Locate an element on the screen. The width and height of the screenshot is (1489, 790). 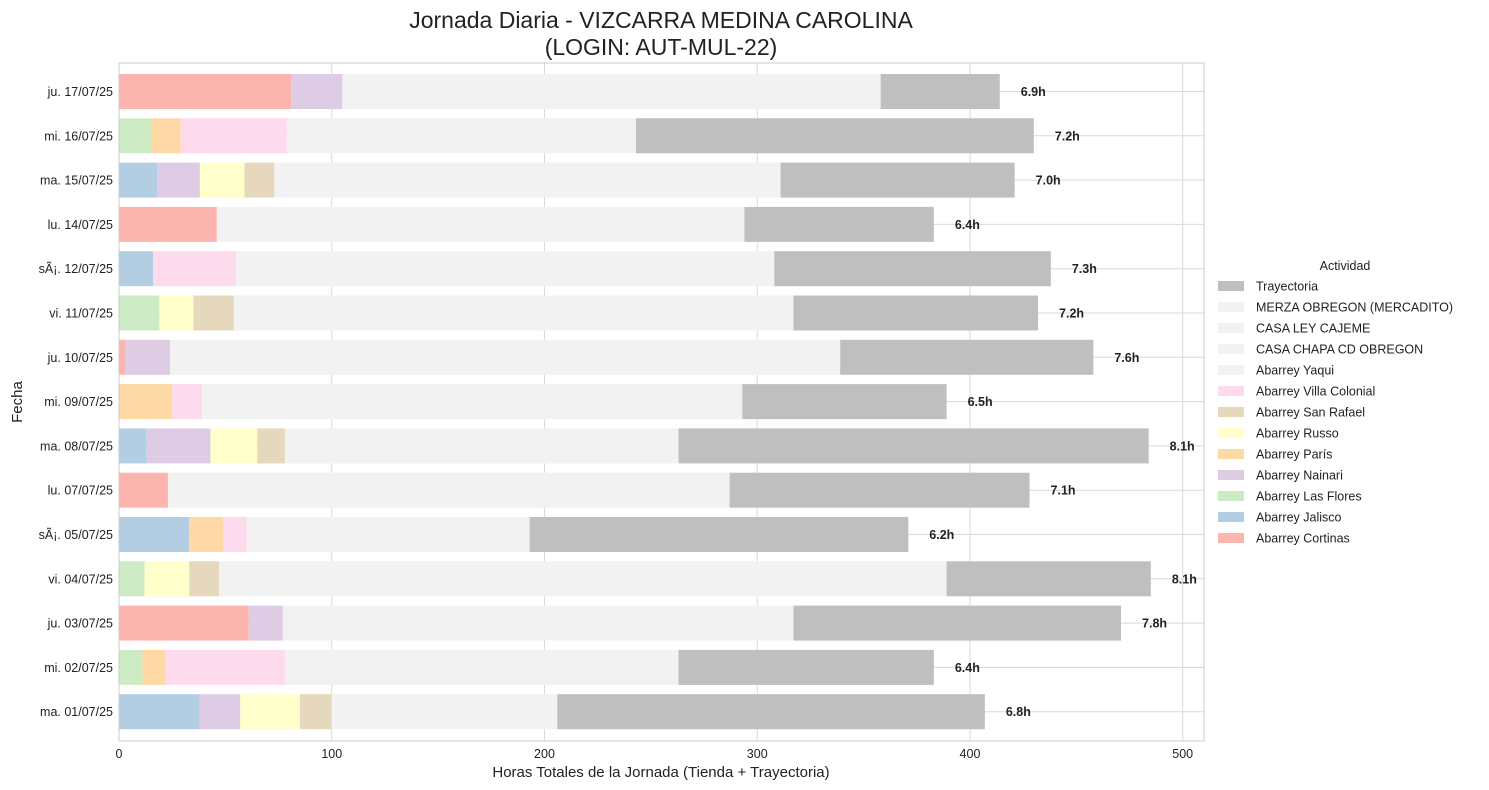
legend-label: MERZA OBREGON (MERCADITO) is located at coordinates (1354, 308).